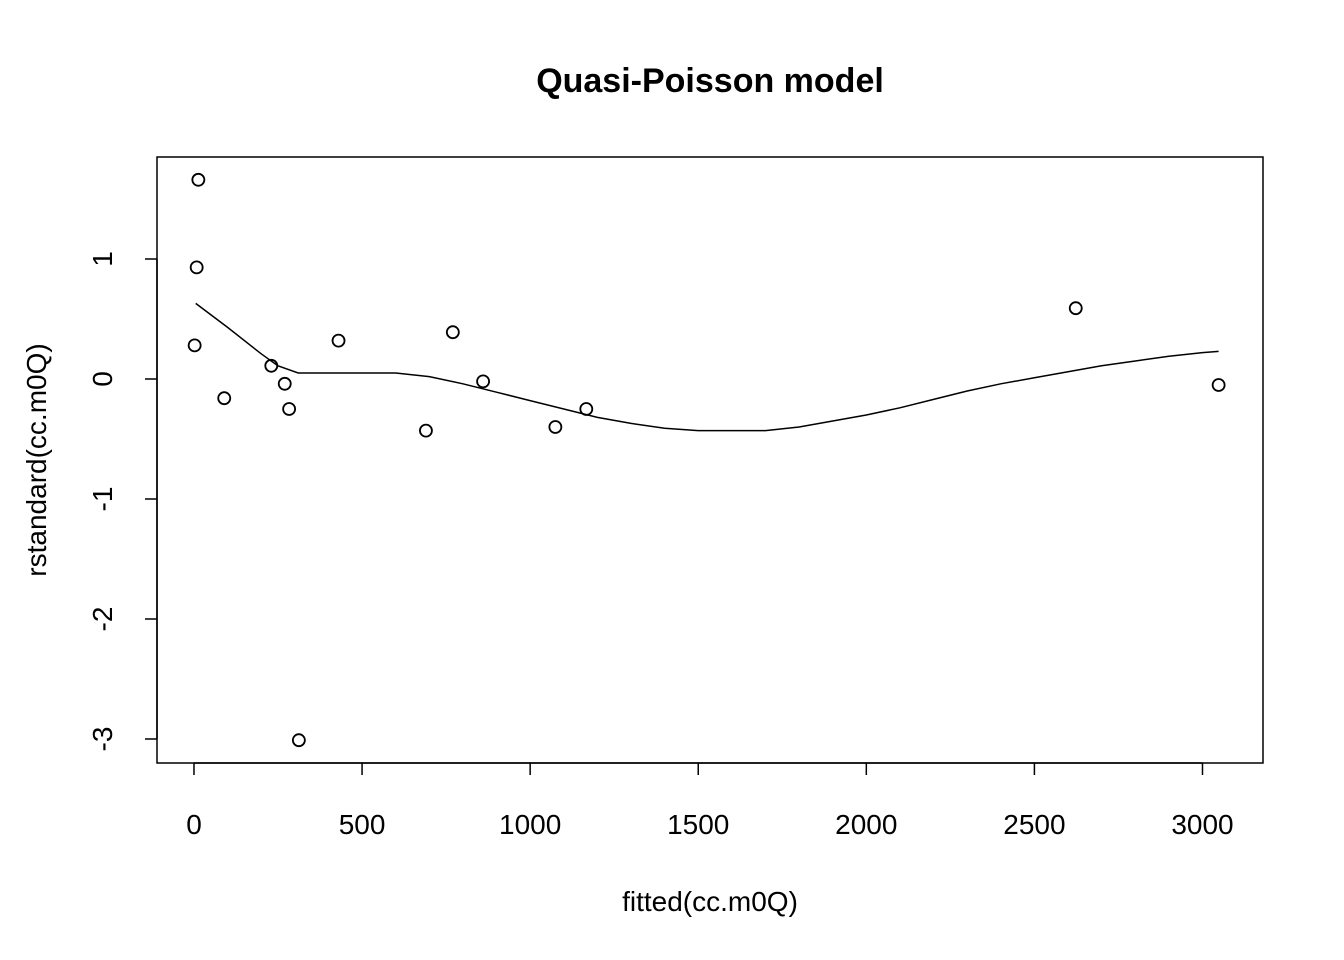  What do you see at coordinates (710, 801) in the screenshot?
I see `x-axis: 0 500 1000 1500 2000 2500 3000` at bounding box center [710, 801].